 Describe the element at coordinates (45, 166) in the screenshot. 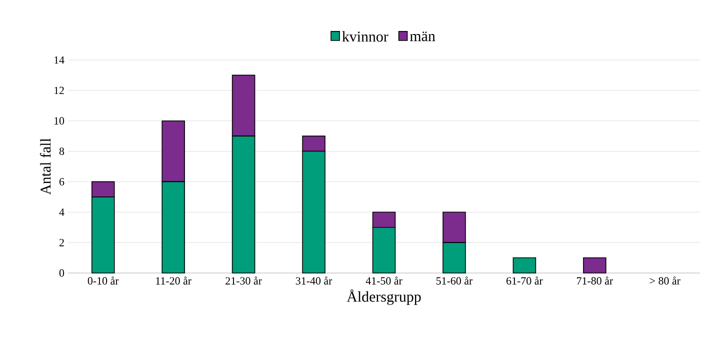

I see `y-axis-title: Antal fall` at that location.